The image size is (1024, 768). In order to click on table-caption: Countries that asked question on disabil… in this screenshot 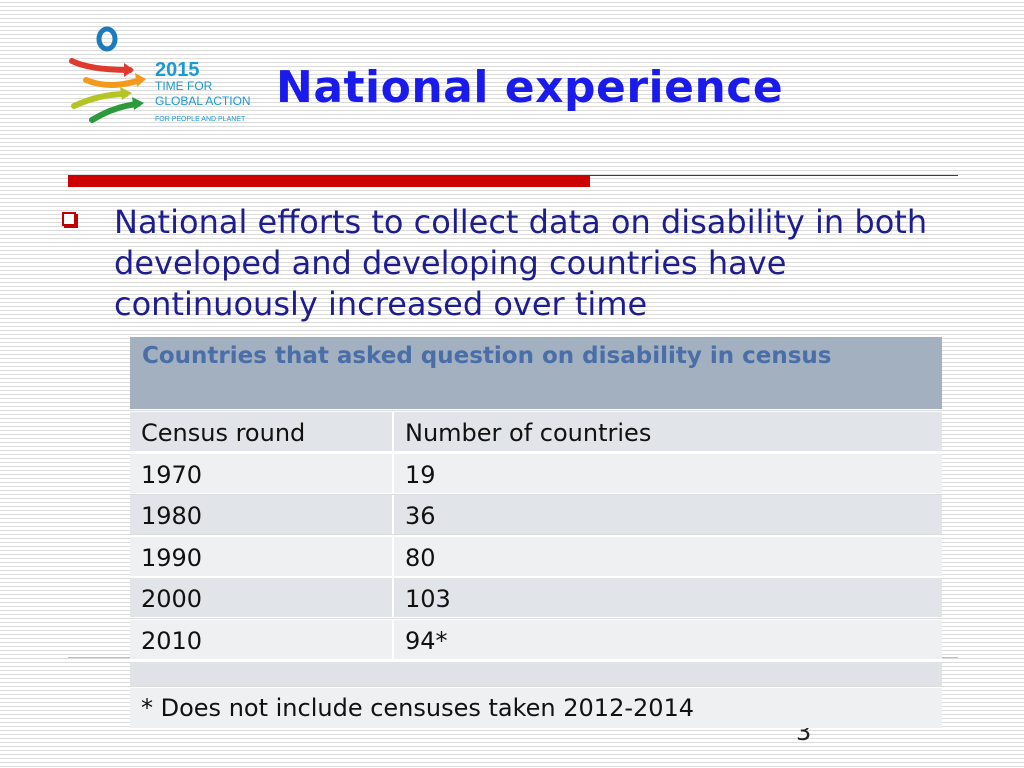, I will do `click(536, 373)`.